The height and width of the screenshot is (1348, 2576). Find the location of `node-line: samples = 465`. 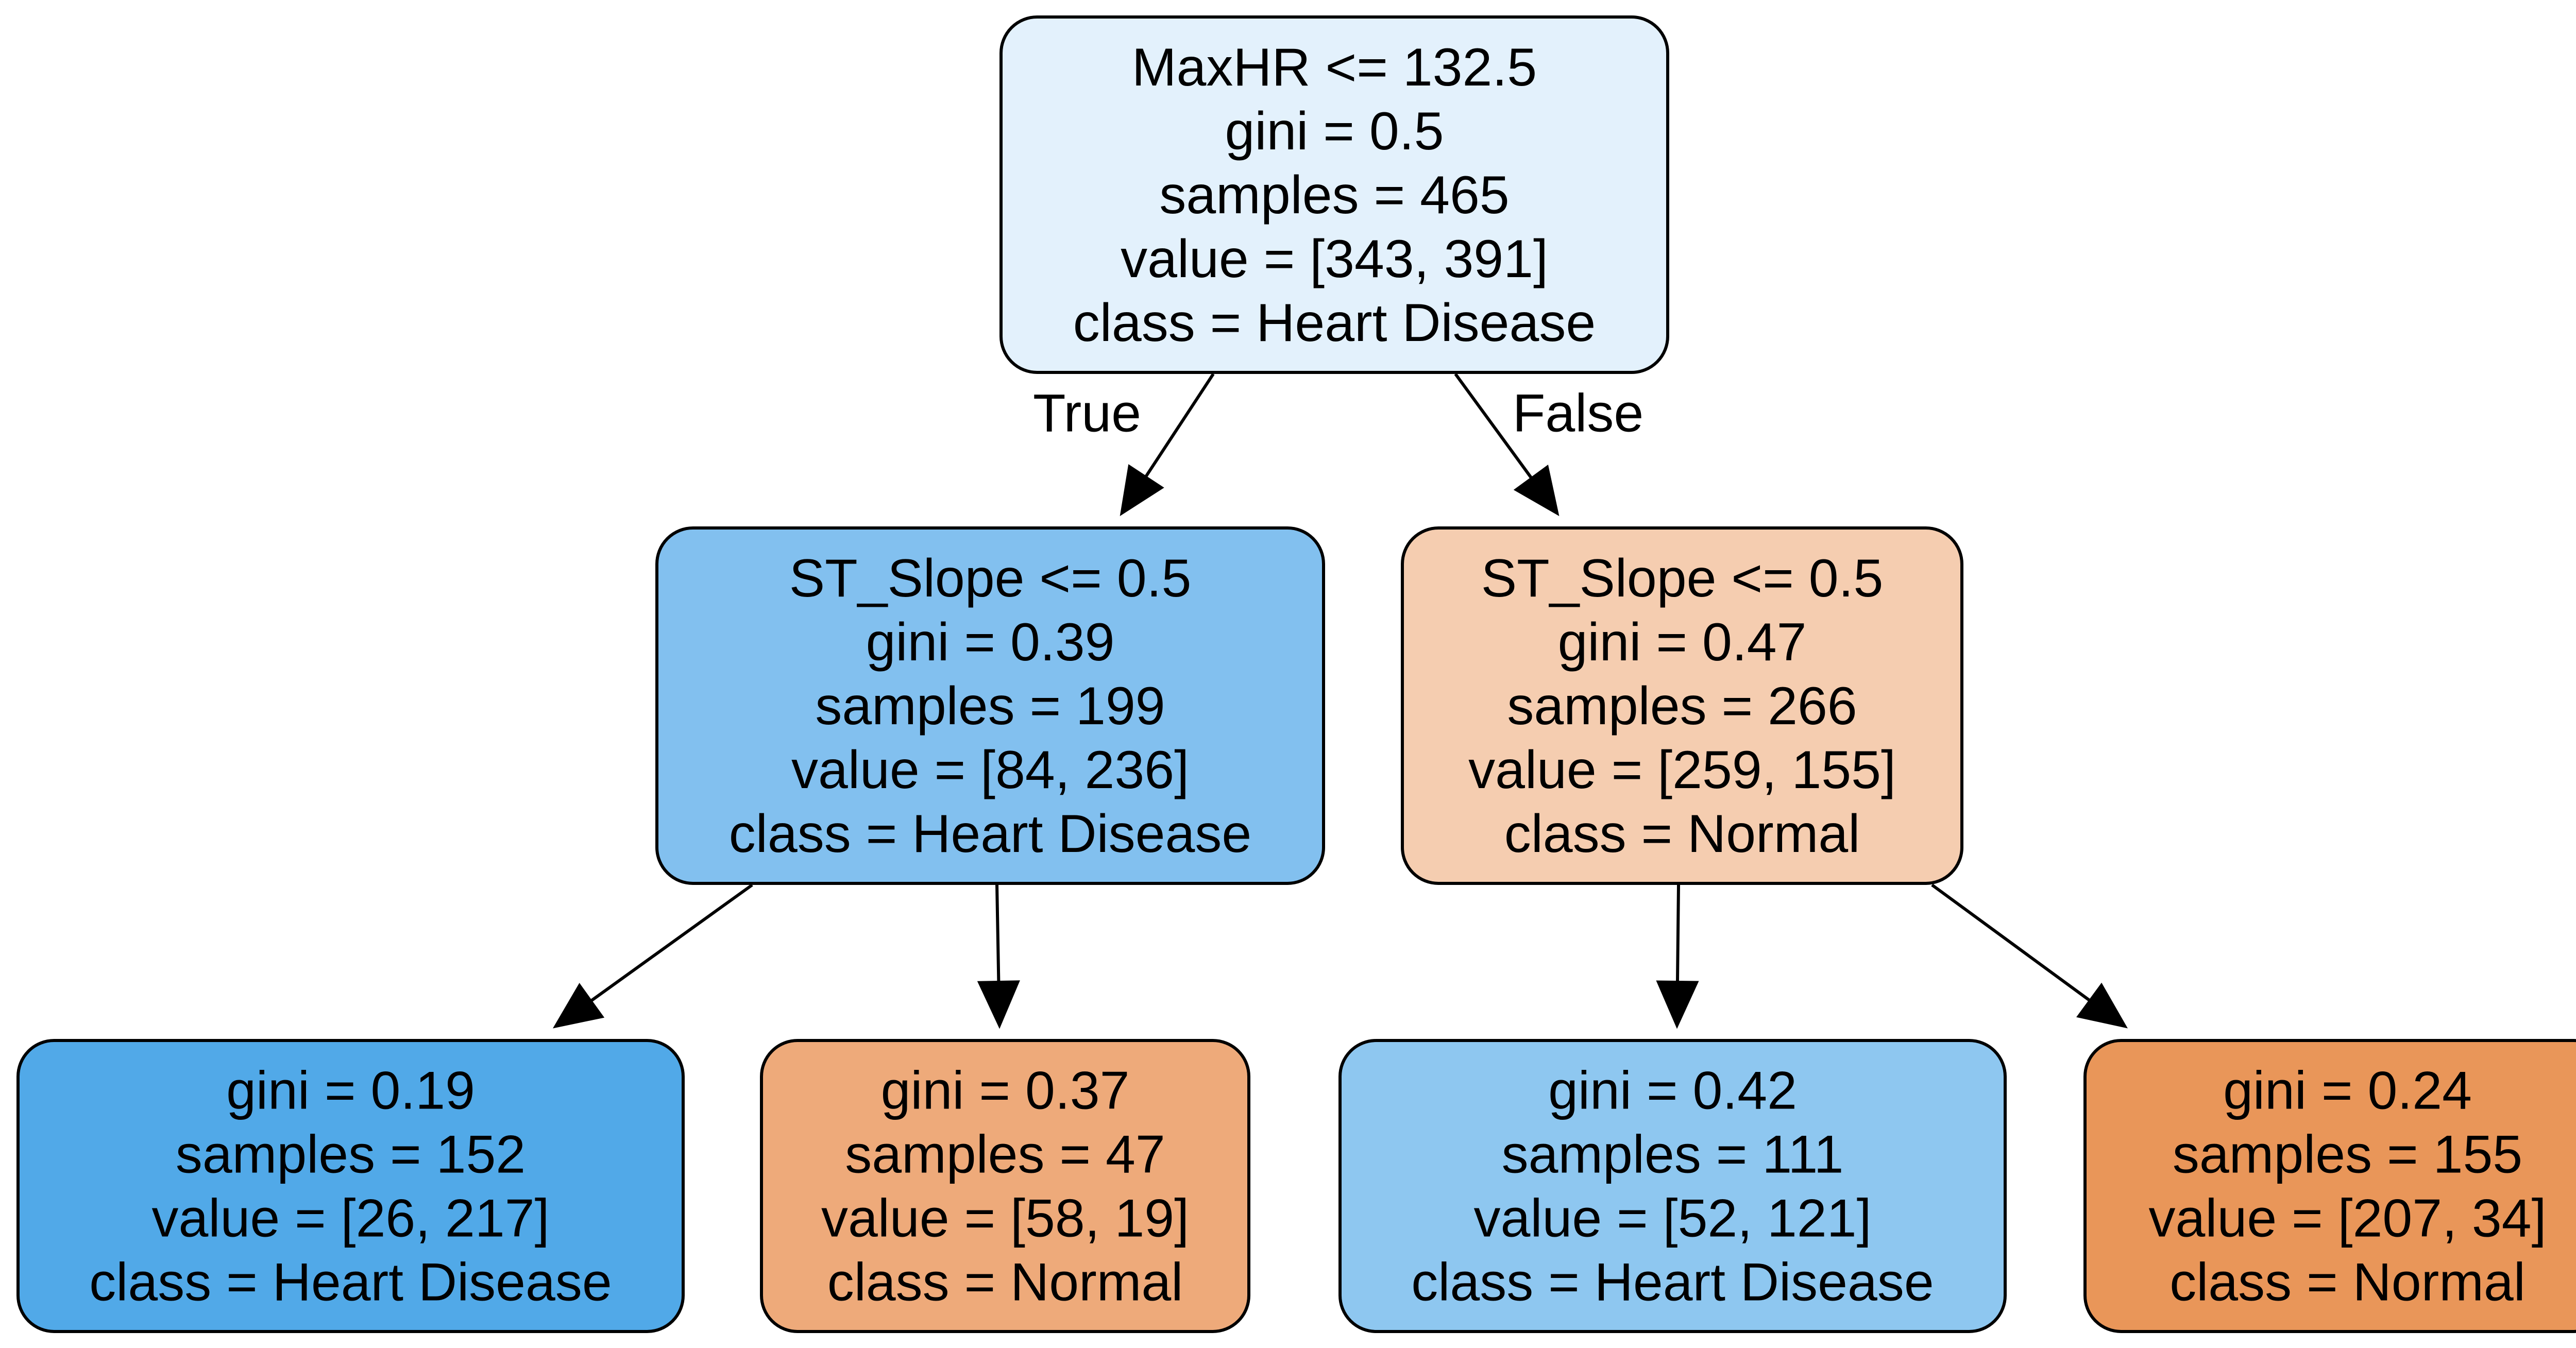

node-line: samples = 465 is located at coordinates (1334, 195).